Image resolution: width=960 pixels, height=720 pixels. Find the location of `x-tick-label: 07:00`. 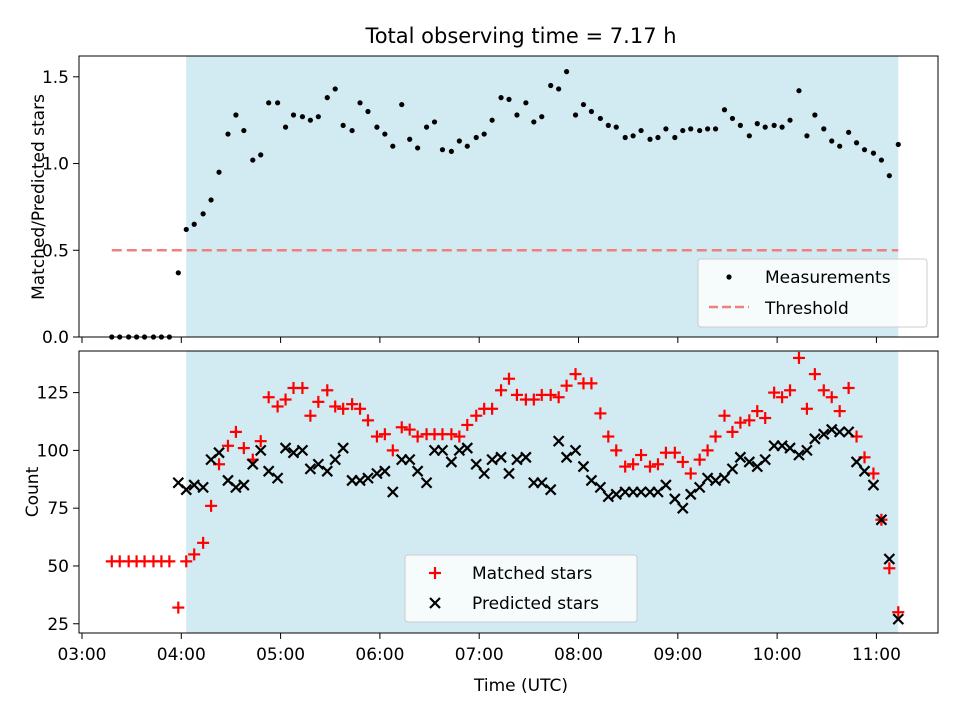

x-tick-label: 07:00 is located at coordinates (479, 655).